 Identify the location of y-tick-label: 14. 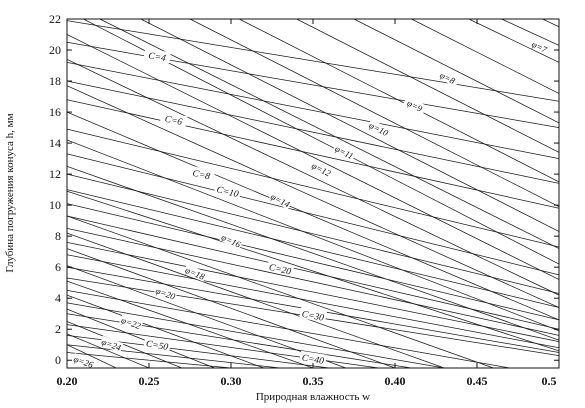
(55, 143).